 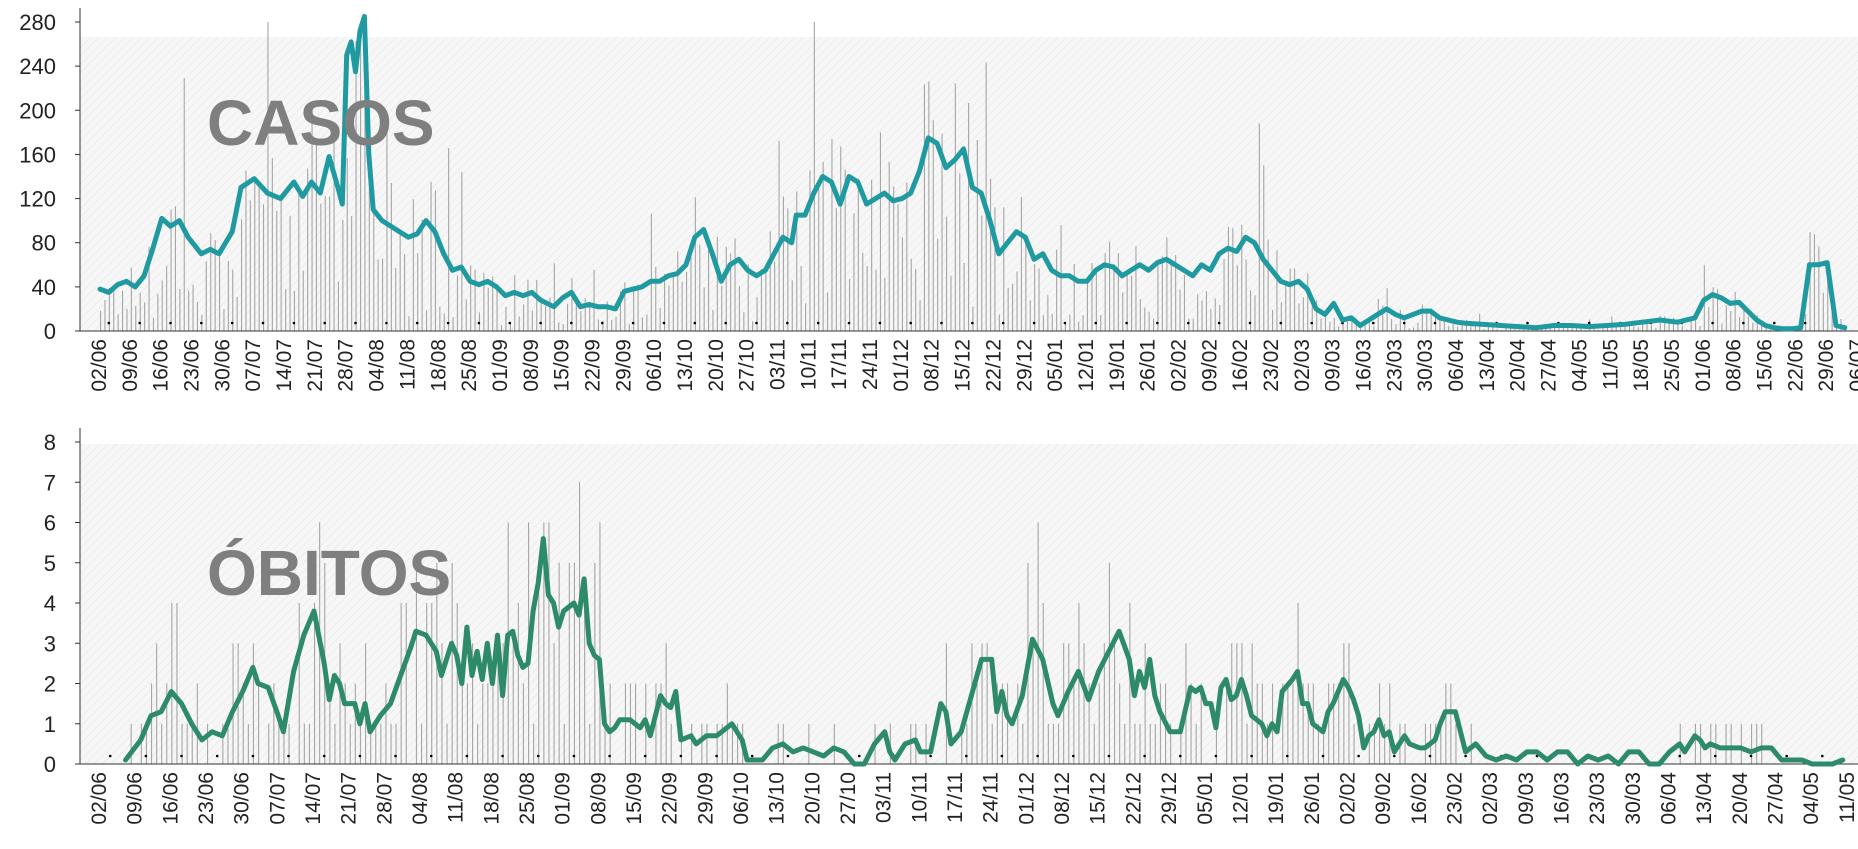 I want to click on cases-x-tick-label: 30/06, so click(x=222, y=365).